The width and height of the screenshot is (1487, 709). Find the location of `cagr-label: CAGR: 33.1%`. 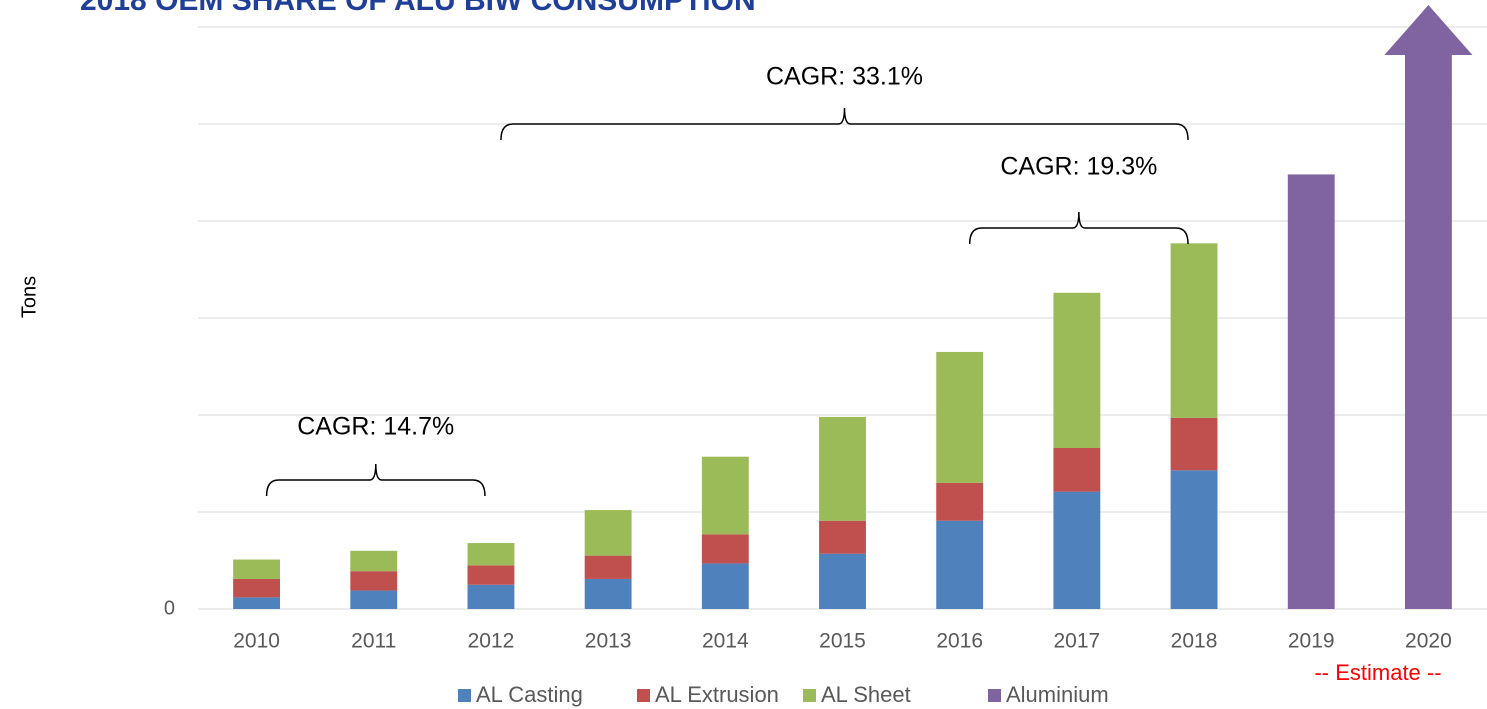

cagr-label: CAGR: 33.1% is located at coordinates (844, 77).